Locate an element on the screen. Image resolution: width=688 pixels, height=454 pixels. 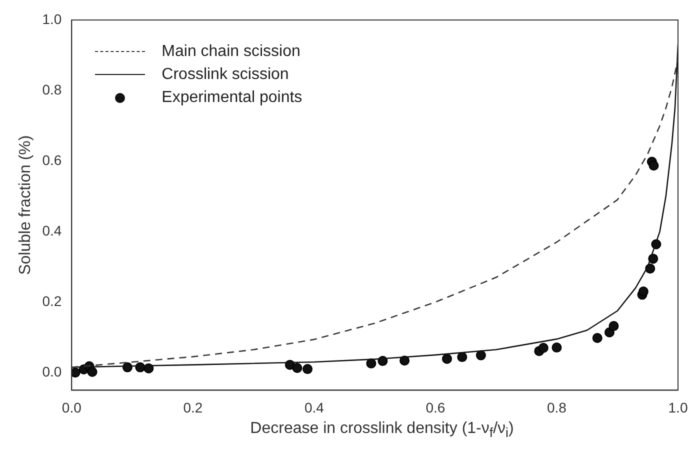
y-tick-label: 1.0 is located at coordinates (52, 18).